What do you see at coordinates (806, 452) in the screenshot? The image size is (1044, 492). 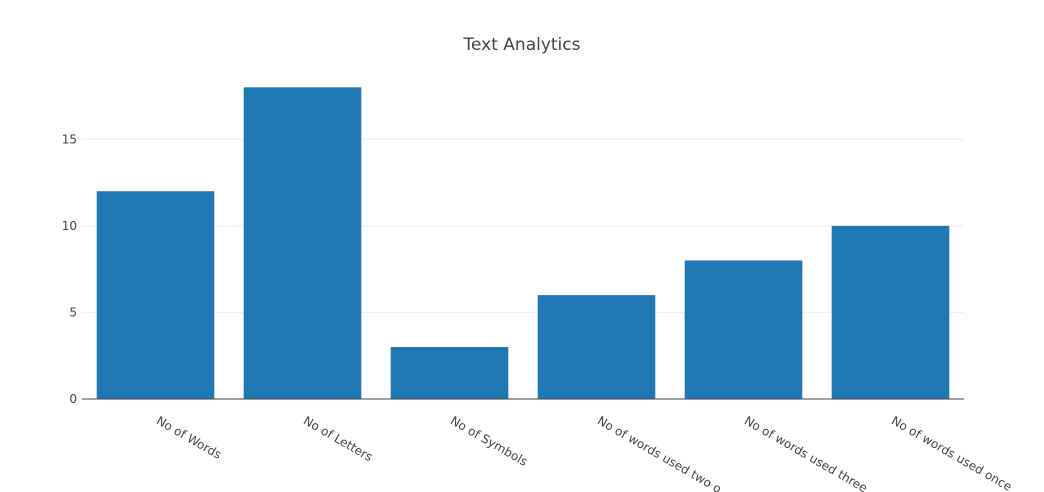 I see `x-tick-label: No of words used three` at bounding box center [806, 452].